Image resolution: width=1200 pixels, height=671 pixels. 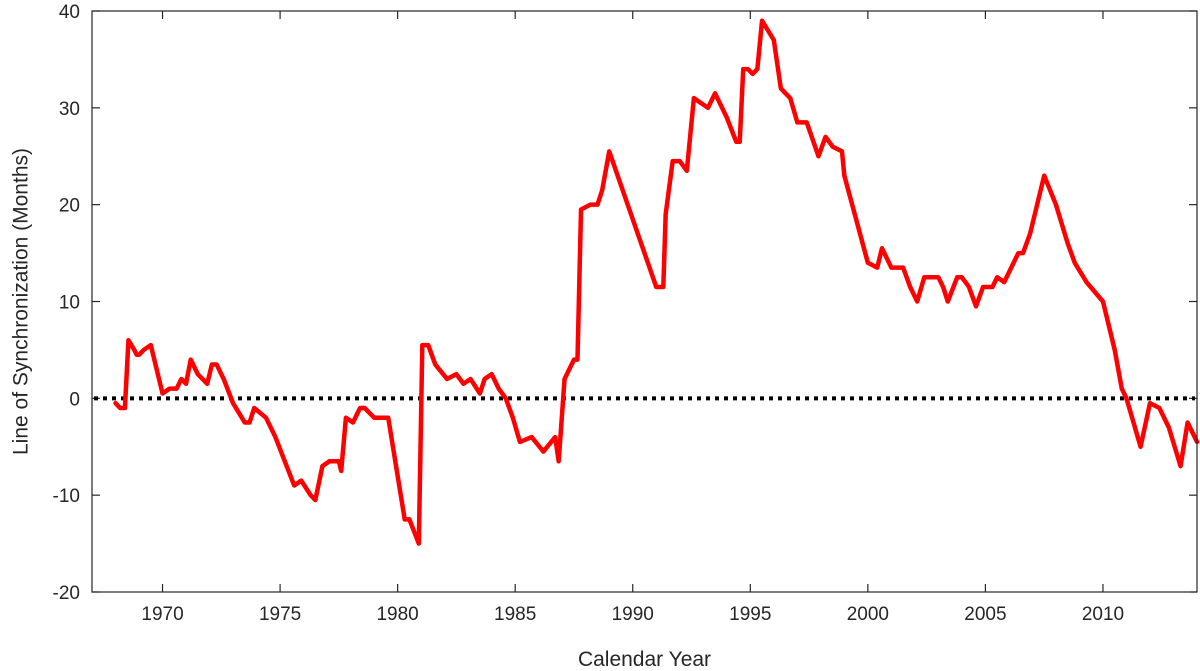 I want to click on x-tick-label-1985: 1985, so click(x=515, y=614).